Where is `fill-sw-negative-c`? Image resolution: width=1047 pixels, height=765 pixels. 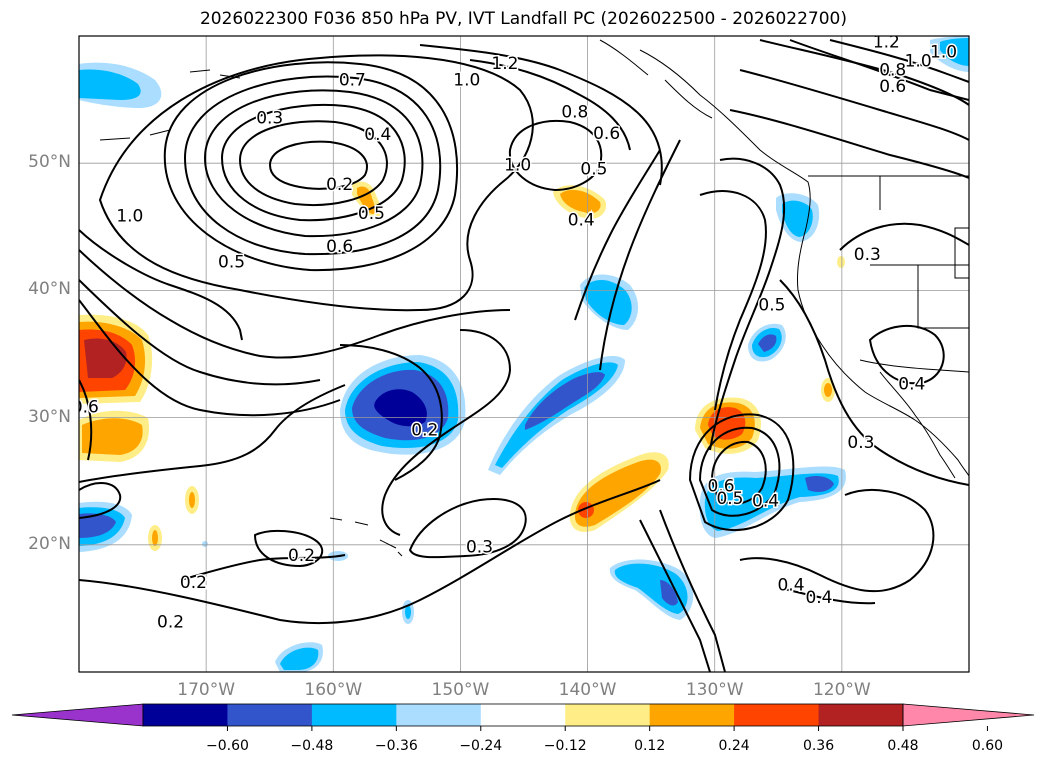 fill-sw-negative-c is located at coordinates (97, 525).